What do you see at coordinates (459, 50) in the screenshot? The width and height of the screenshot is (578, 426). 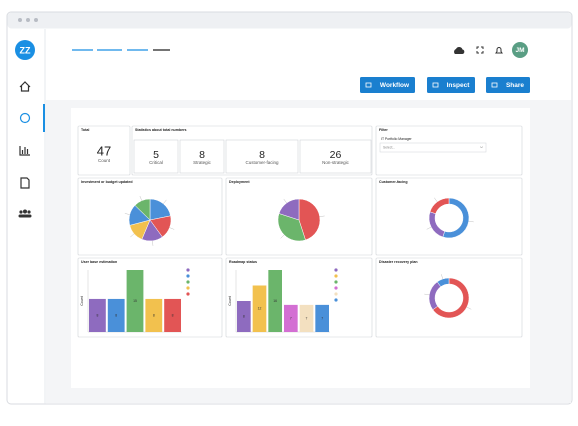 I see `cloud-icon` at bounding box center [459, 50].